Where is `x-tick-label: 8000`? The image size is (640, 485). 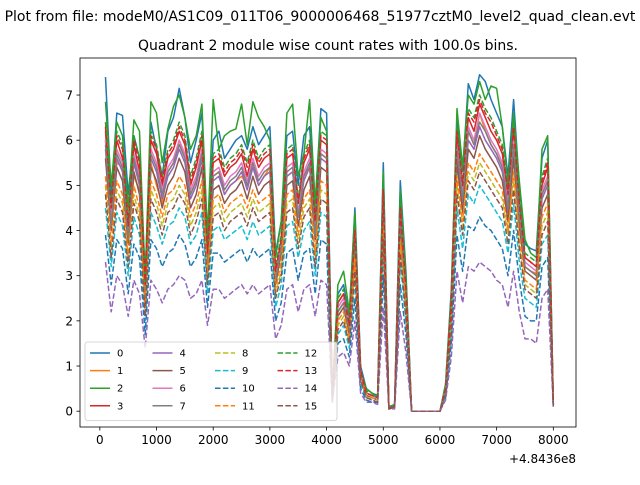 x-tick-label: 8000 is located at coordinates (553, 440).